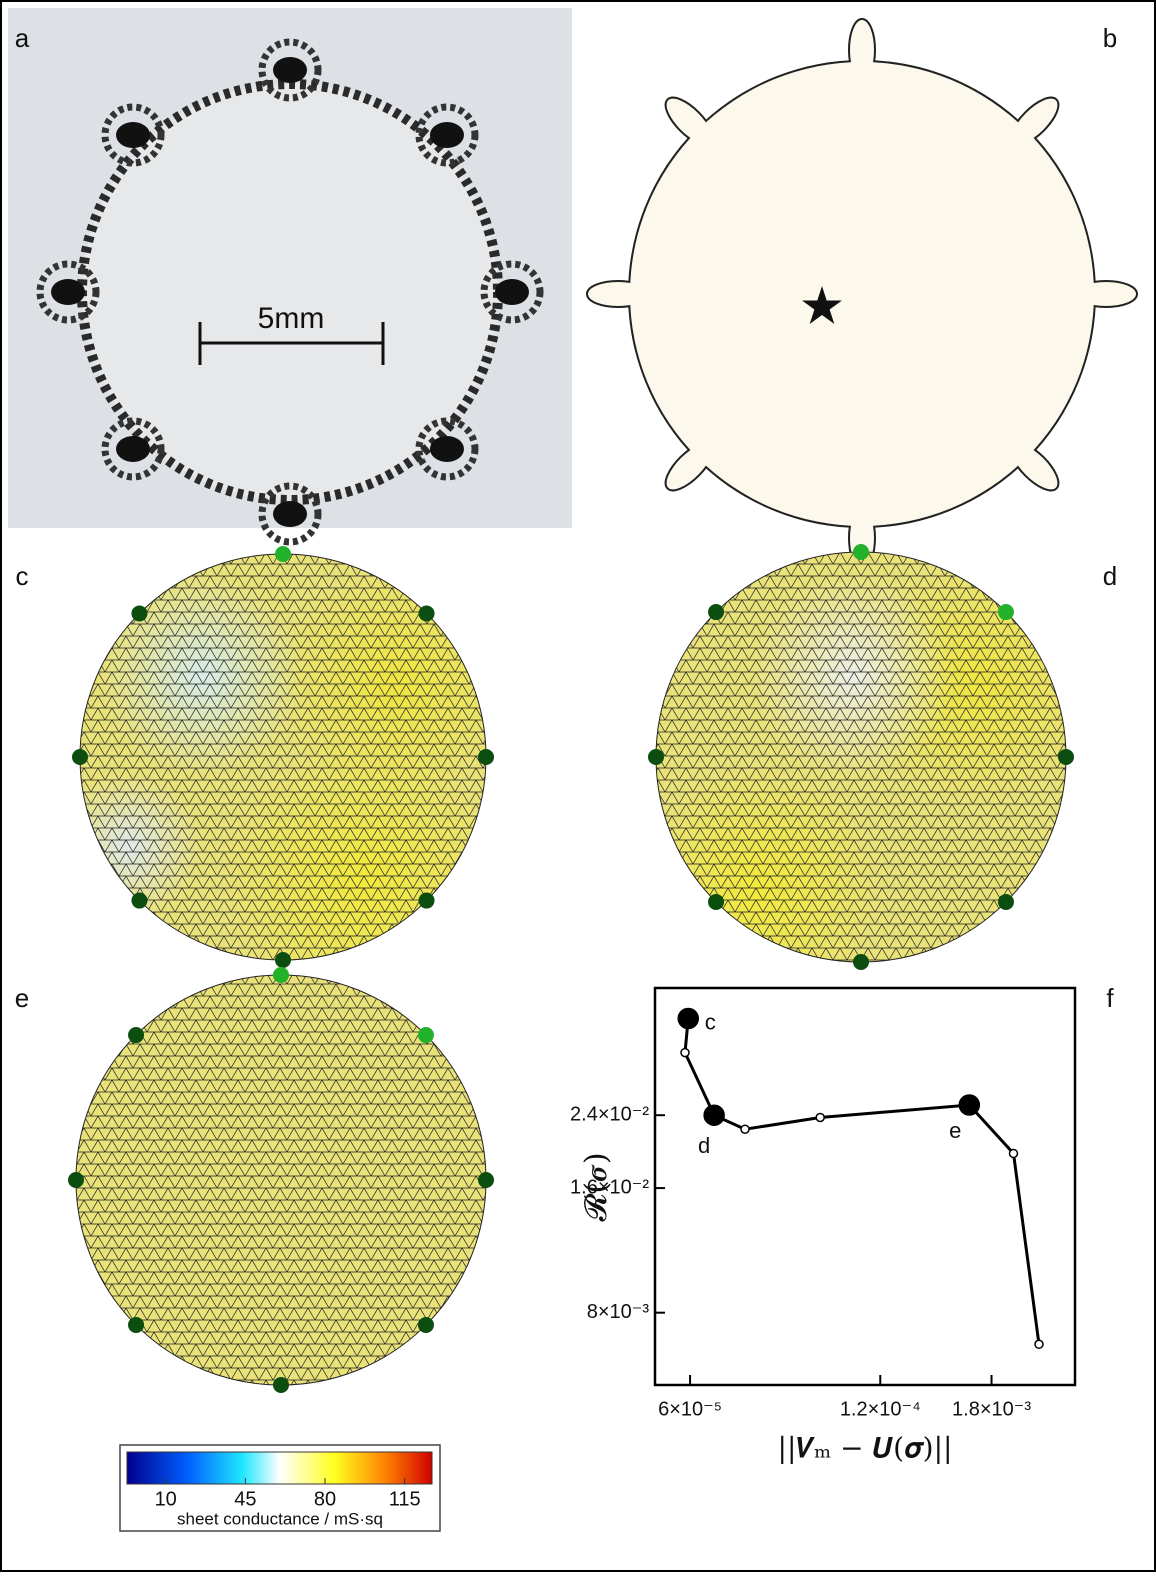 The height and width of the screenshot is (1577, 1156). I want to click on y-axis-label: 𝓡(𝝈), so click(596, 1186).